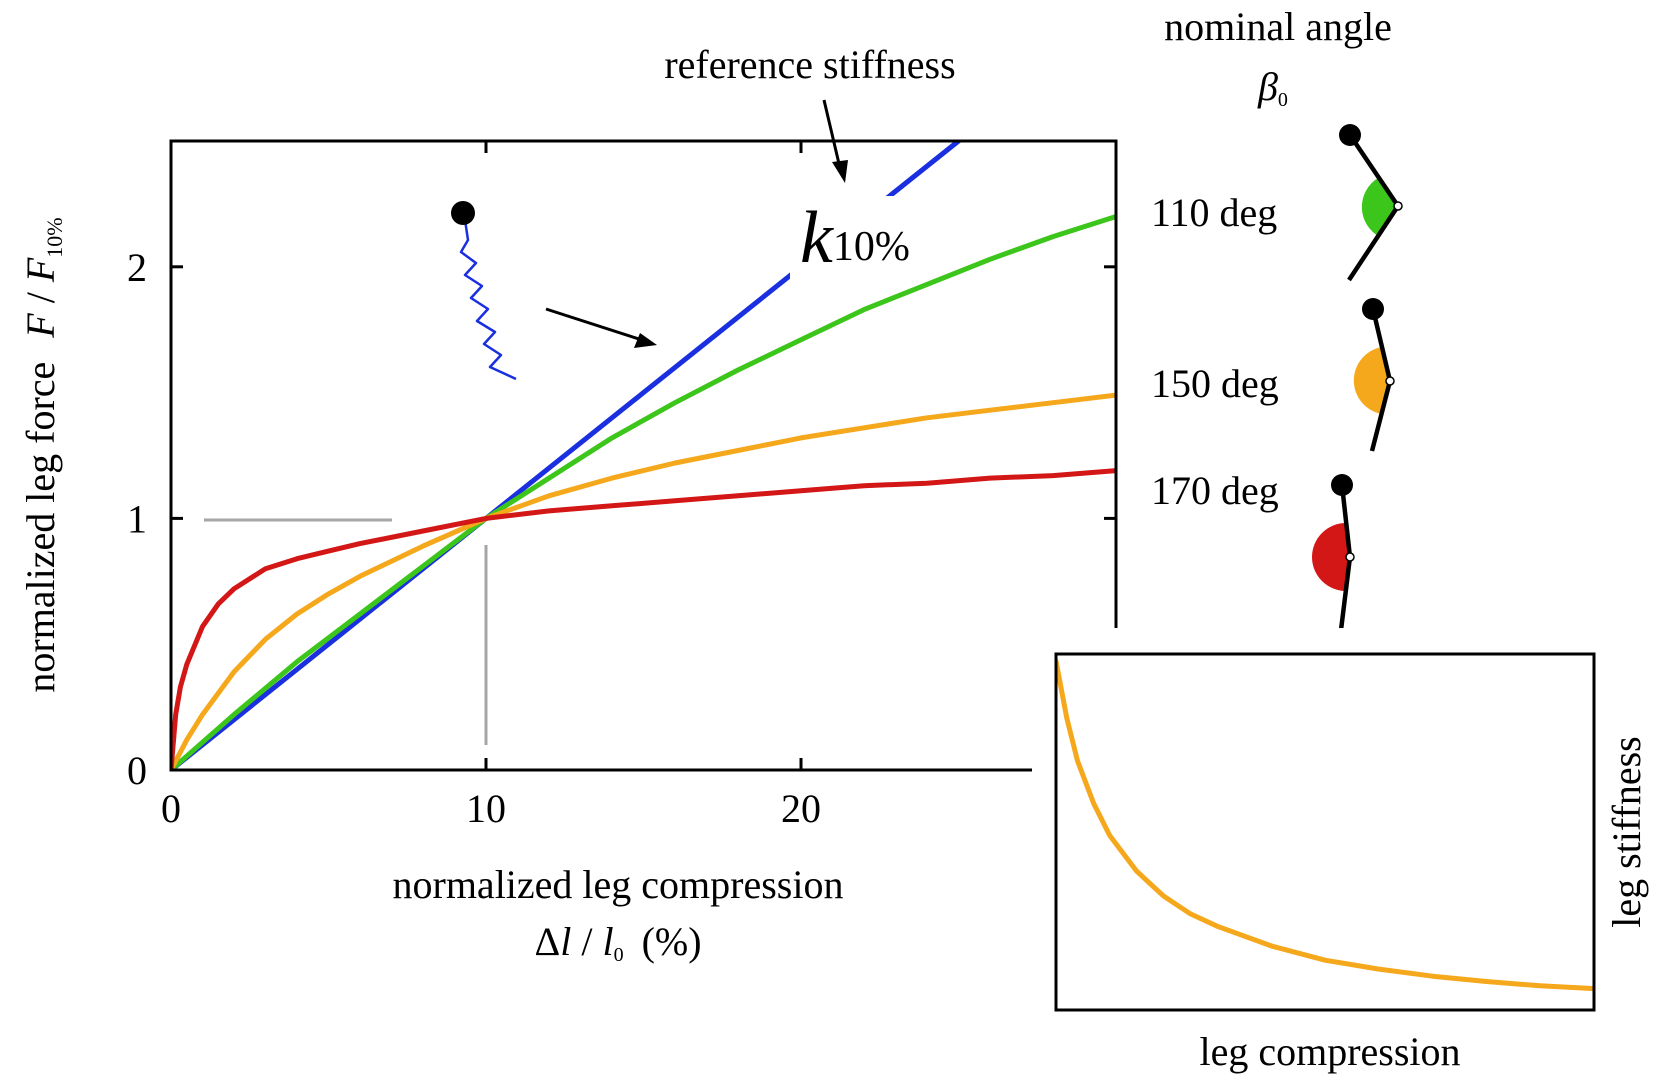  Describe the element at coordinates (586, 941) in the screenshot. I see `x-axis-slash: /` at that location.